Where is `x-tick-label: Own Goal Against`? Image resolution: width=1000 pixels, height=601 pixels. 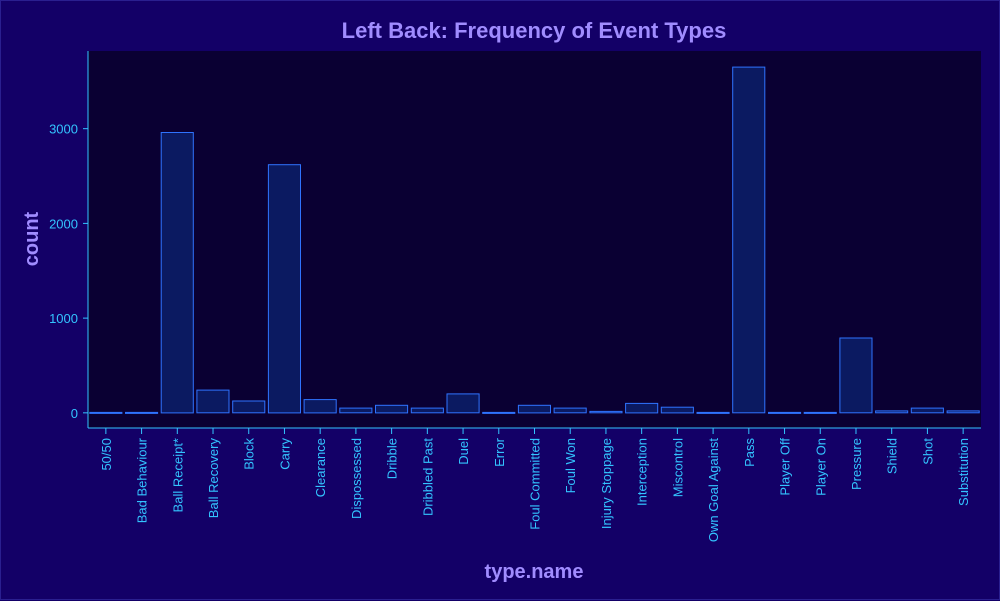
x-tick-label: Own Goal Against is located at coordinates (713, 490).